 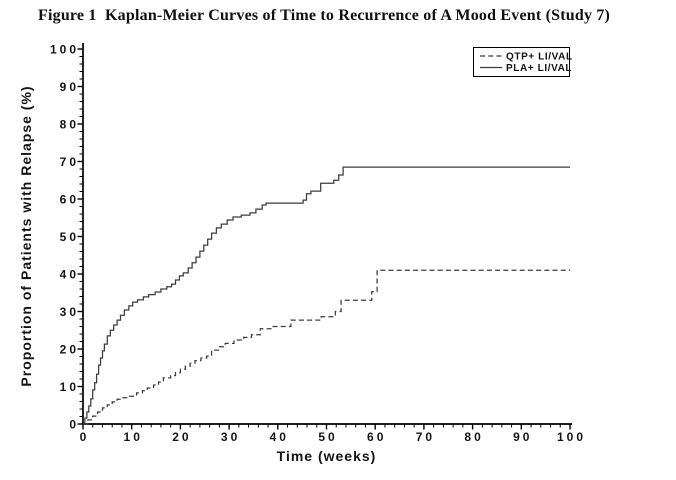 I want to click on x-axis-title: Time (weeks), so click(x=327, y=456).